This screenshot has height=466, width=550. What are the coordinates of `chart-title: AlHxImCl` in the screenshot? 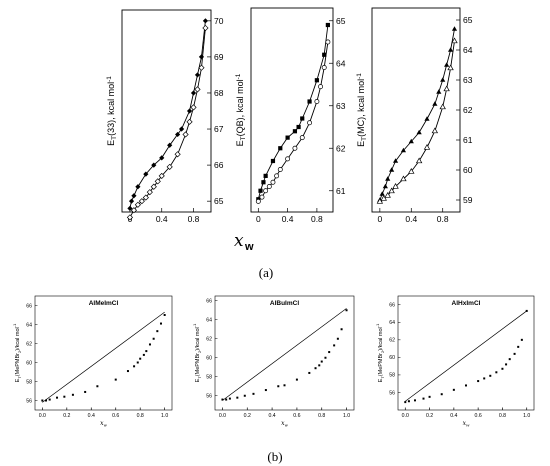 It's located at (466, 303).